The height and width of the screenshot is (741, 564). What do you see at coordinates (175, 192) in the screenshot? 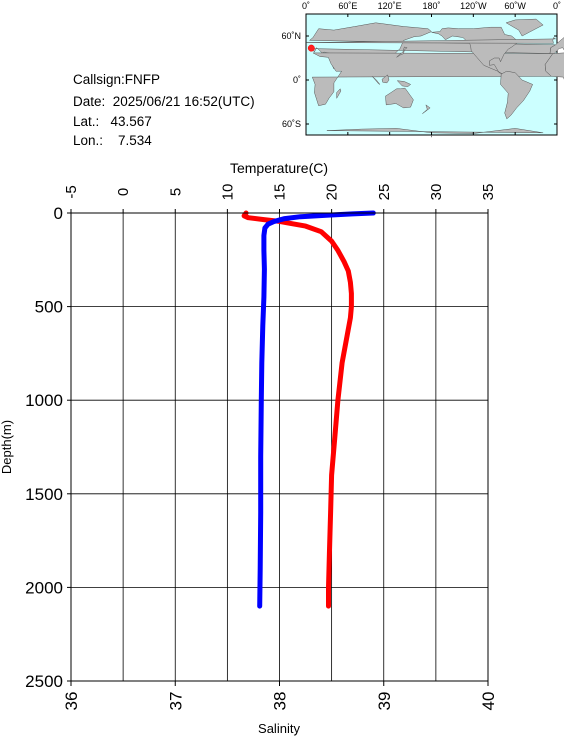
I see `temperature-tick-label: 5` at bounding box center [175, 192].